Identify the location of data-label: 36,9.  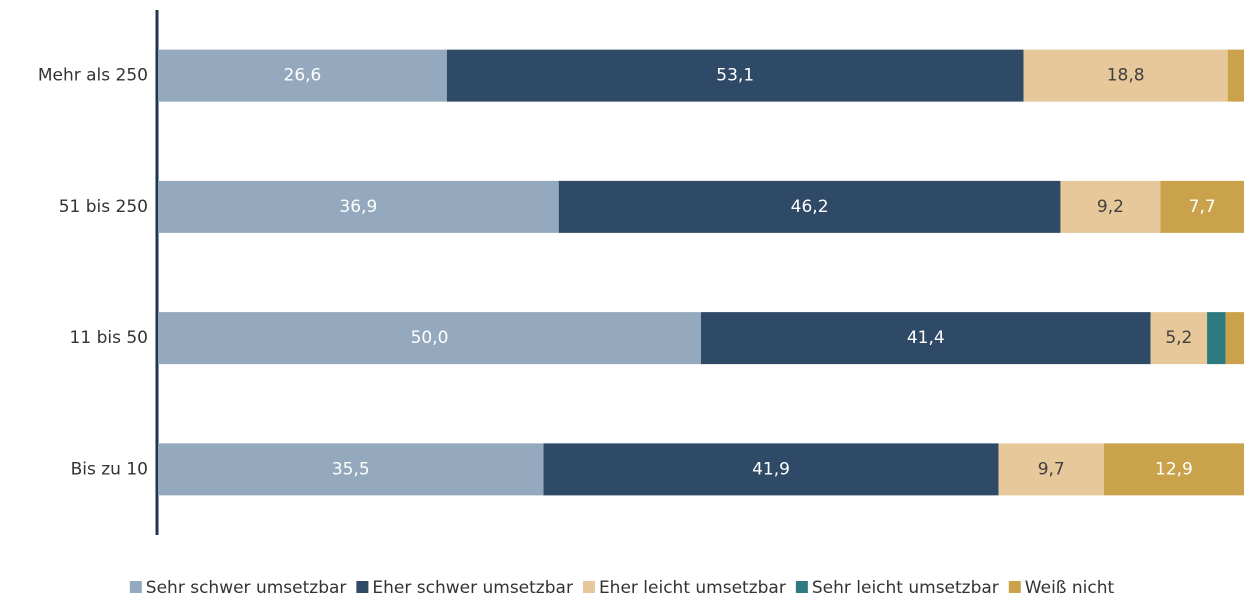
(358, 207).